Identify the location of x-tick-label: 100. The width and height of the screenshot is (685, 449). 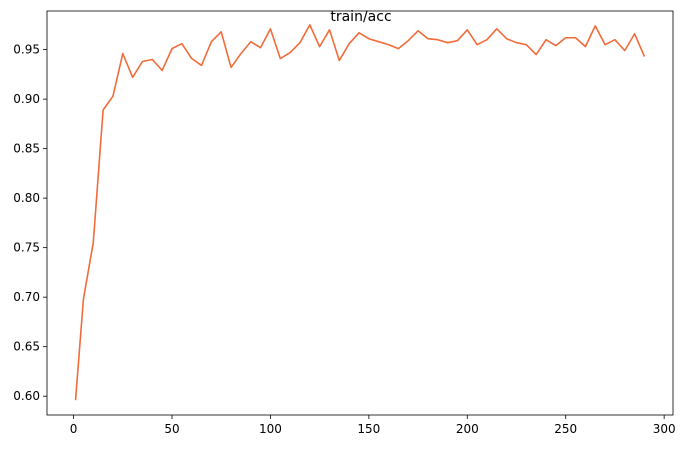
(270, 429).